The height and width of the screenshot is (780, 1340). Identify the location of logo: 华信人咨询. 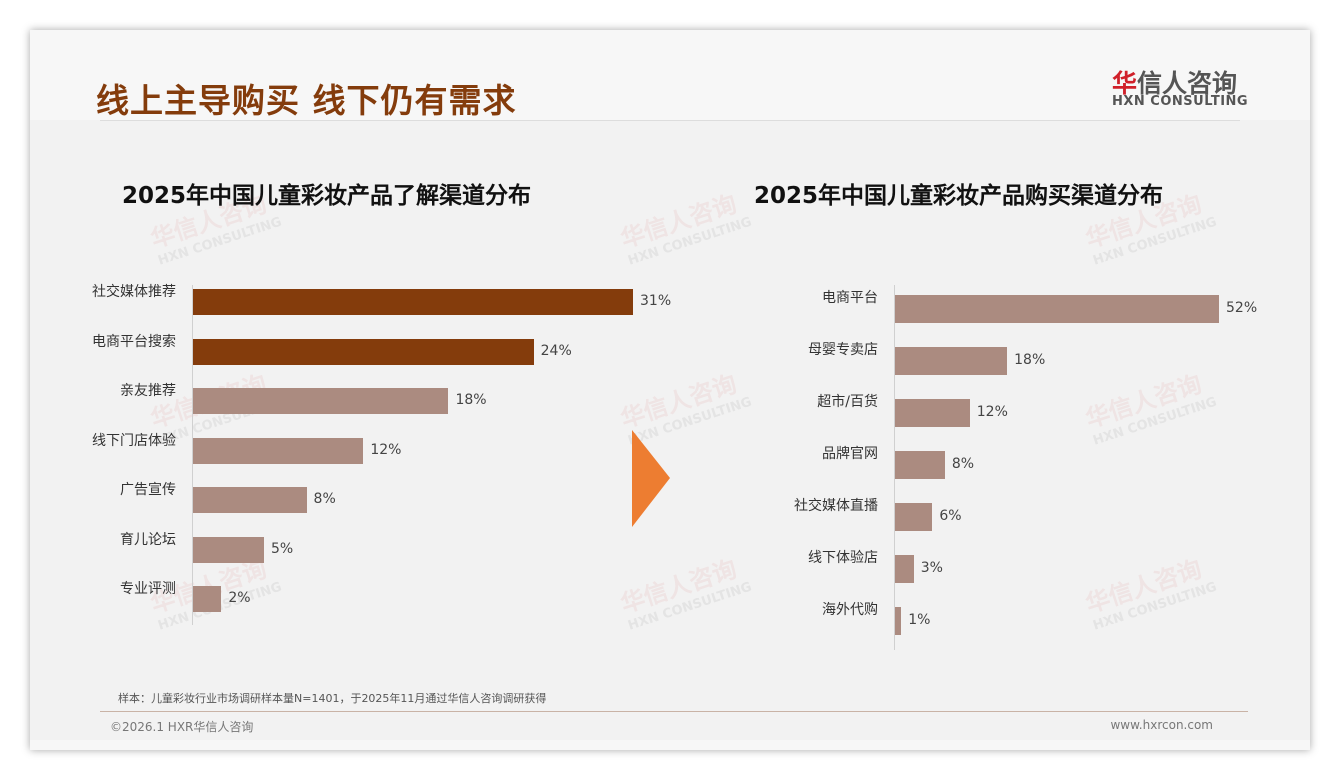
(1174, 82).